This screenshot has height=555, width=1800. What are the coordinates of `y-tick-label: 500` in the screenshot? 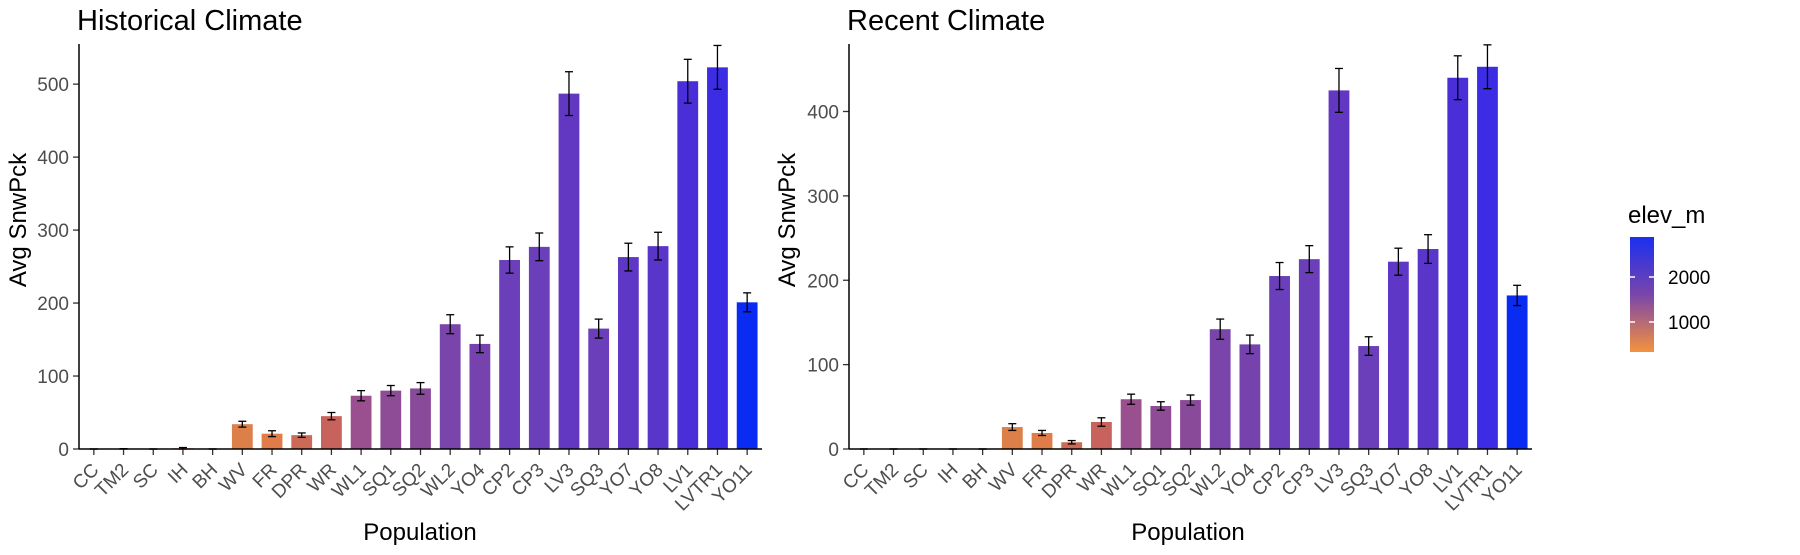 It's located at (53, 85).